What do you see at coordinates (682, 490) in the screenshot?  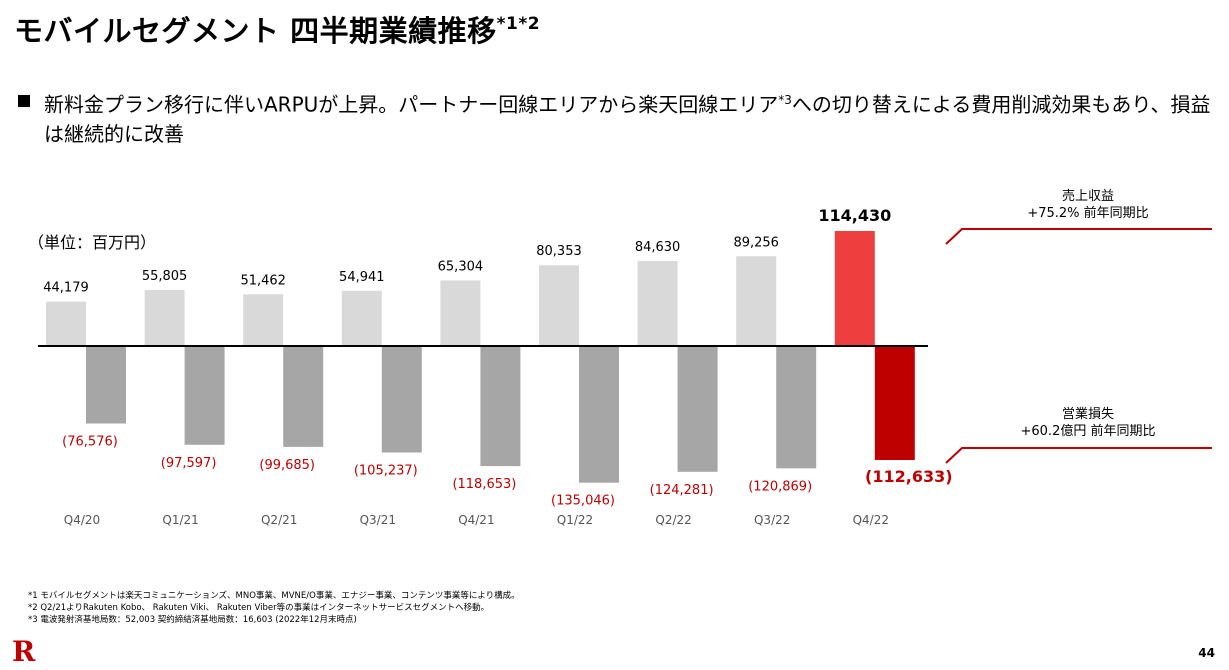 I see `loss-label-q2-22: (124,281)` at bounding box center [682, 490].